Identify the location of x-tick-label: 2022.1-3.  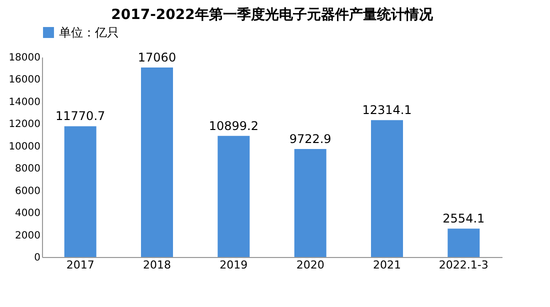
(463, 265).